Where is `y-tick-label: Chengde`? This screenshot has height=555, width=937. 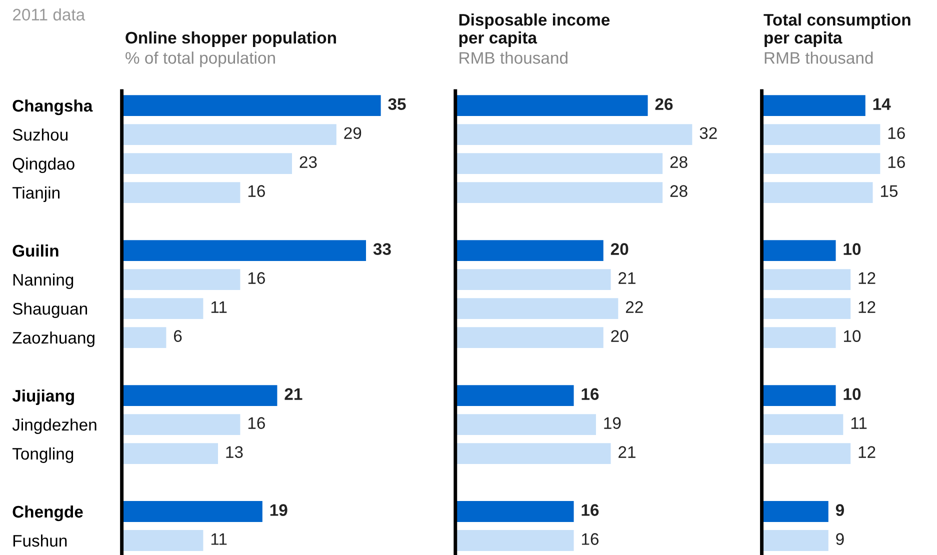
y-tick-label: Chengde is located at coordinates (47, 513).